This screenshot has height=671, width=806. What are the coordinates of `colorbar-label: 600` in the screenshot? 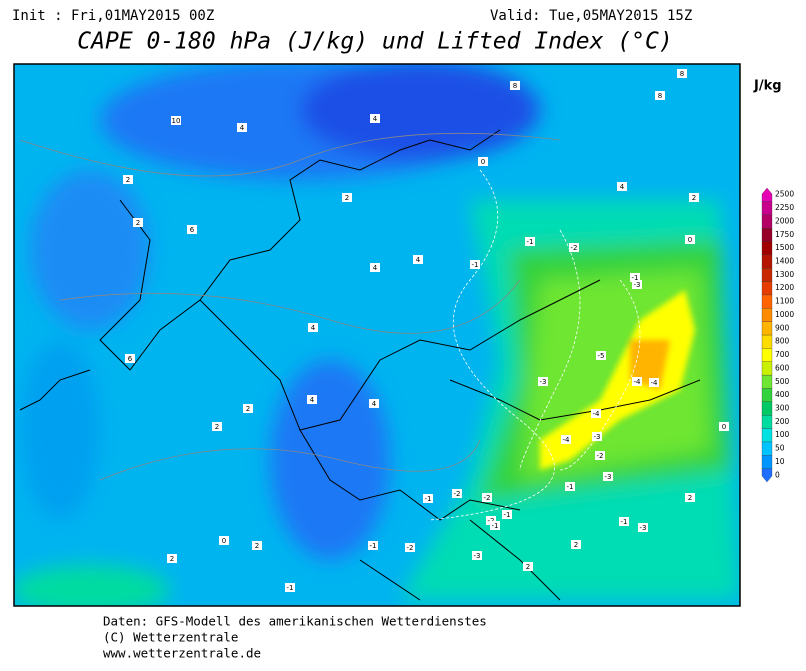 It's located at (782, 367).